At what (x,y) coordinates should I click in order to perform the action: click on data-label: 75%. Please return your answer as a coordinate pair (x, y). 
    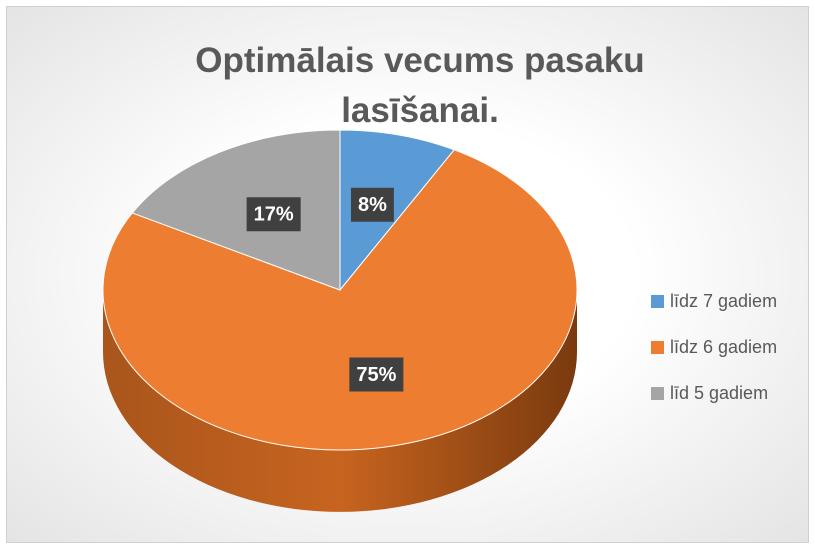
    Looking at the image, I should click on (376, 375).